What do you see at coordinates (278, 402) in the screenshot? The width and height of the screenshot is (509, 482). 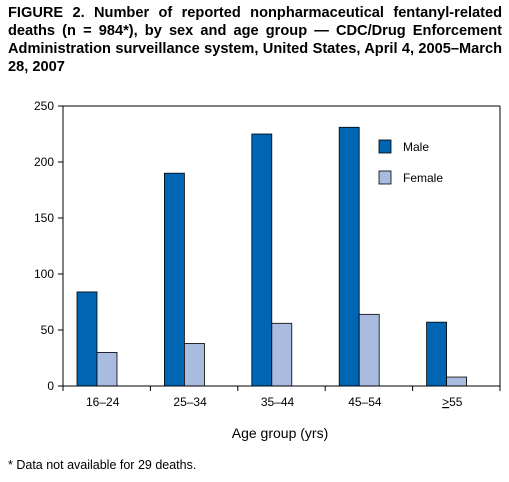 I see `x-tick-label-3: 35–44` at bounding box center [278, 402].